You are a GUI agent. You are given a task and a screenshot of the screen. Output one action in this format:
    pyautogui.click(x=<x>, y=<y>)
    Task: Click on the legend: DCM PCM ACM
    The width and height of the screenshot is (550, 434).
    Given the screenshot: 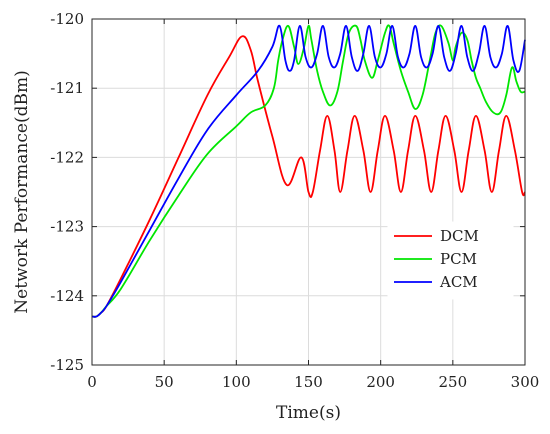 What is the action you would take?
    pyautogui.click(x=450, y=260)
    